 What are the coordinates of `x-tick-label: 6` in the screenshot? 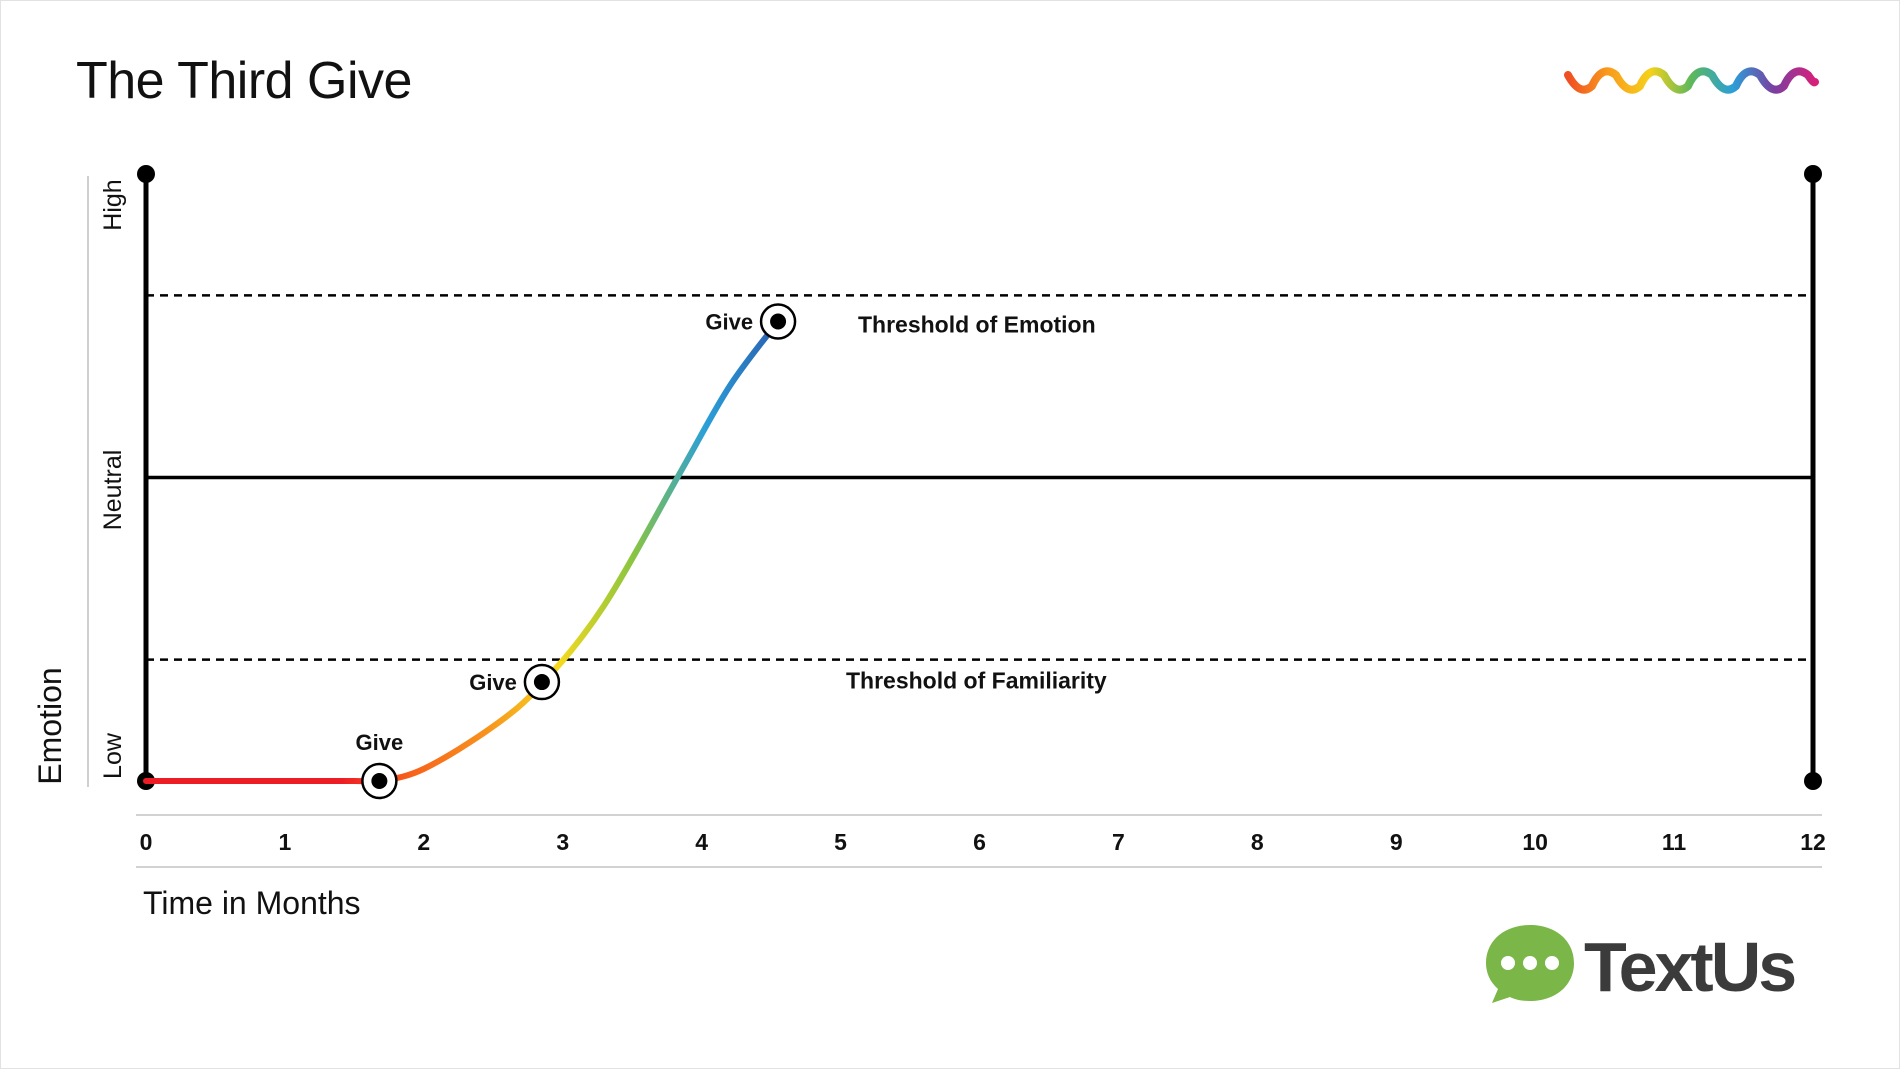 It's located at (979, 842).